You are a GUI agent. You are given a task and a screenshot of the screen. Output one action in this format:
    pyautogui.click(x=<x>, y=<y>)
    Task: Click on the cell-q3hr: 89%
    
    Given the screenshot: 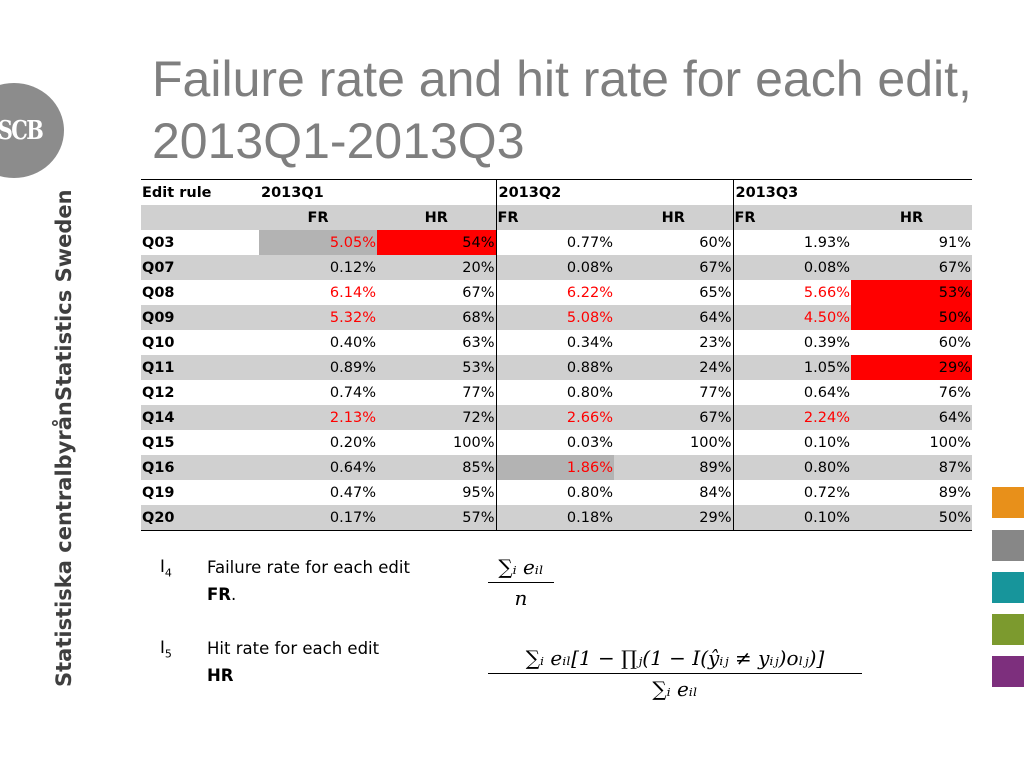 What is the action you would take?
    pyautogui.click(x=954, y=492)
    